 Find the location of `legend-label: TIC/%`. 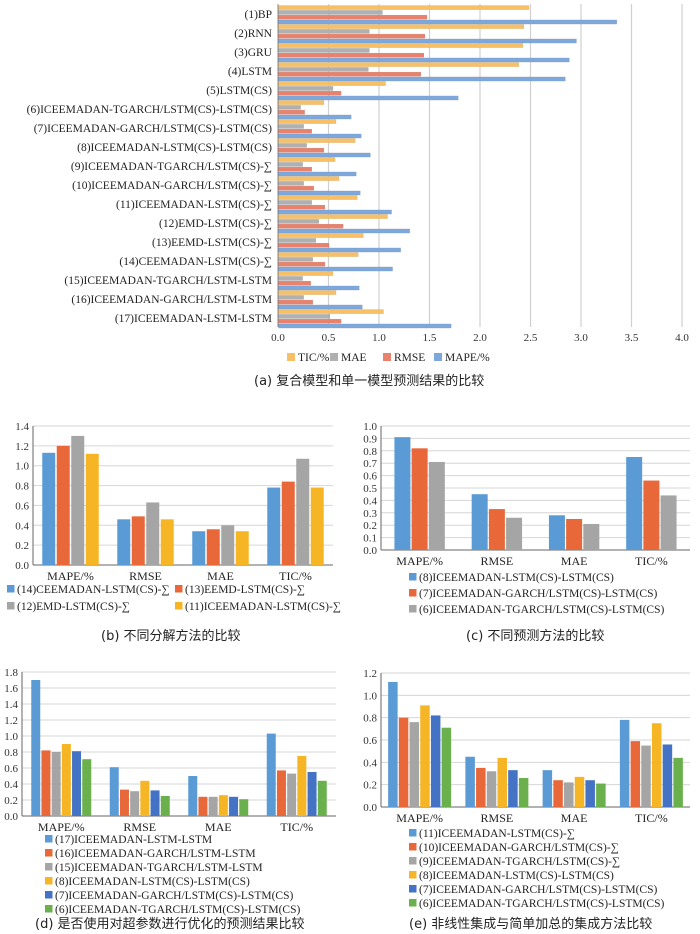

legend-label: TIC/% is located at coordinates (314, 358).